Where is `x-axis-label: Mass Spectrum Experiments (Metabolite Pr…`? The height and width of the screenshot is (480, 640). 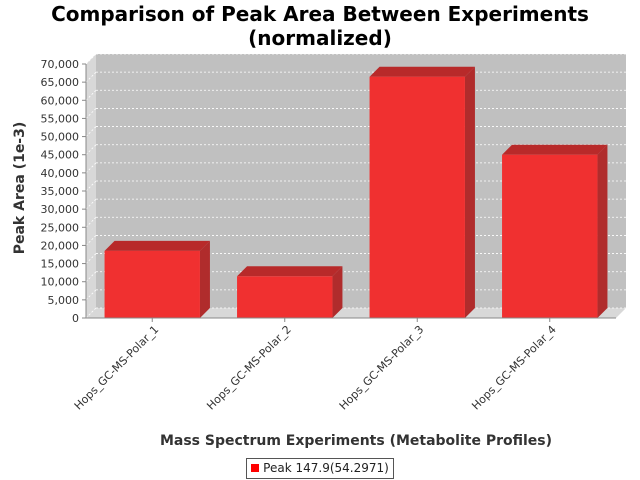 x-axis-label: Mass Spectrum Experiments (Metabolite Pr… is located at coordinates (356, 441).